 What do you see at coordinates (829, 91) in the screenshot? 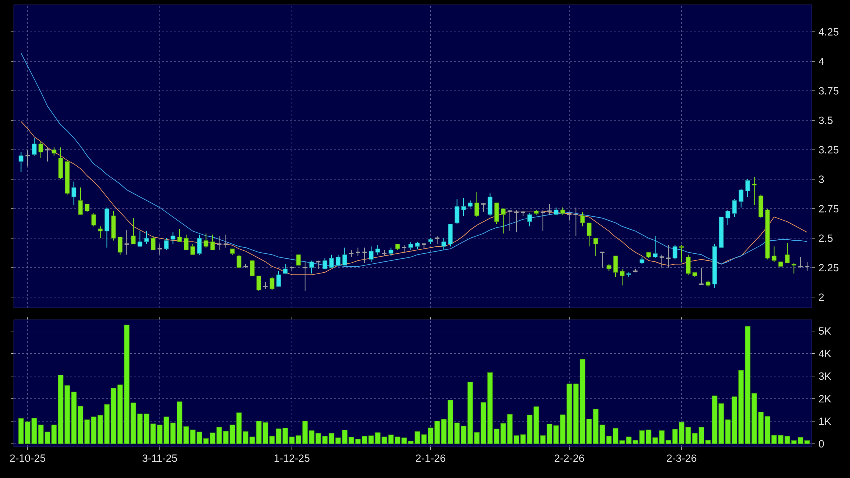
I see `y-tick-label: 3.75` at bounding box center [829, 91].